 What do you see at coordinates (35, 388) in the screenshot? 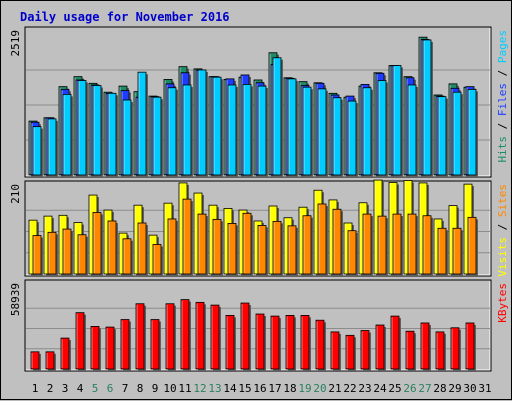
I see `x-label-day-1: 1` at bounding box center [35, 388].